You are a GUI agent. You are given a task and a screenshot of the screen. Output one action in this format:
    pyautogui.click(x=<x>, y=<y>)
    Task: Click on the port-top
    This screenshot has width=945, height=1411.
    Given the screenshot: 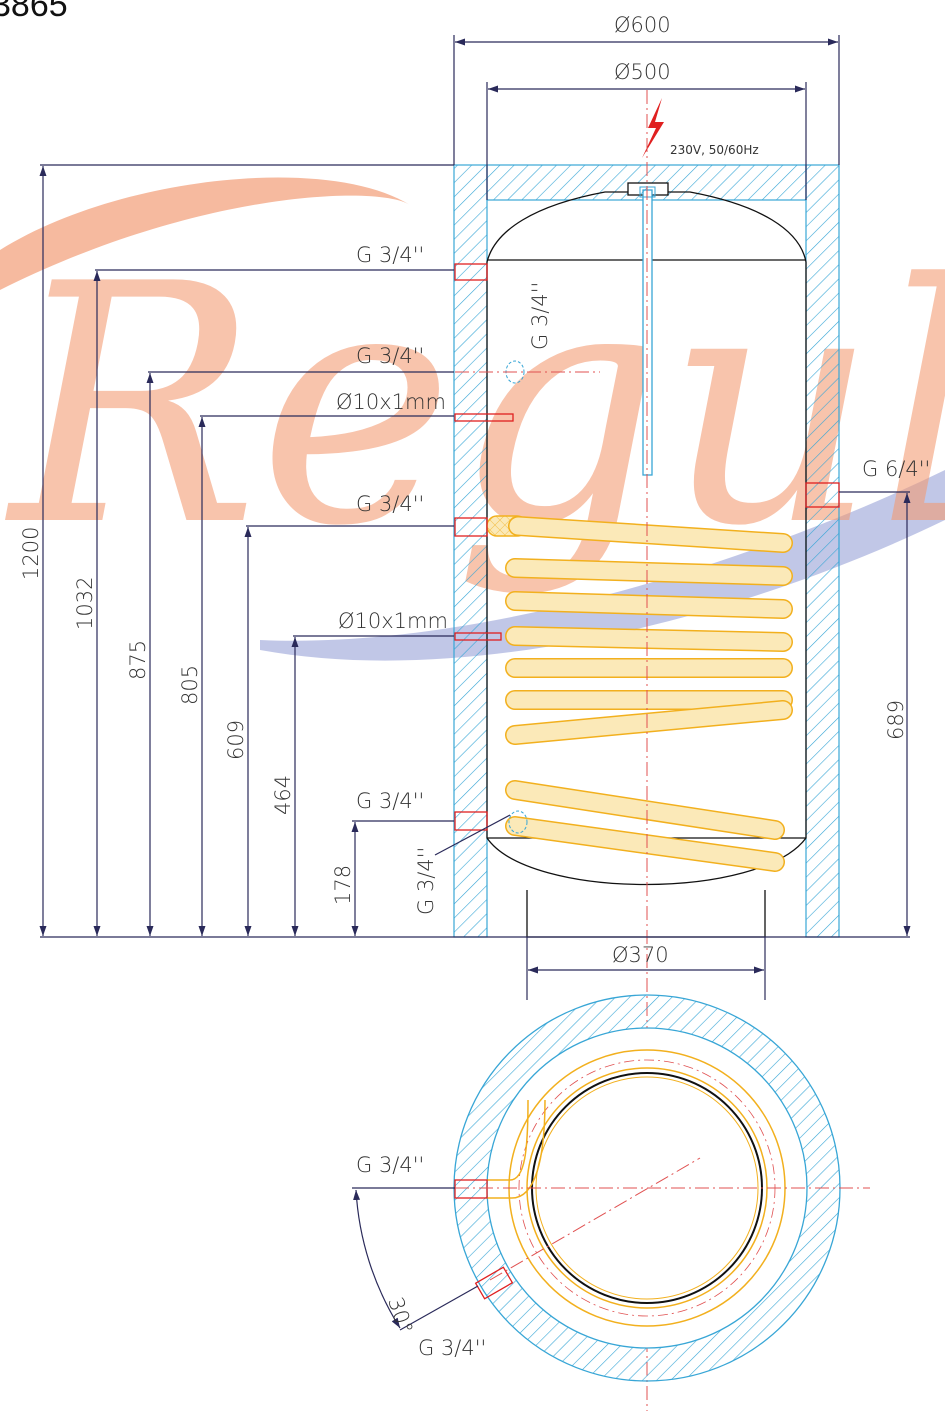 What is the action you would take?
    pyautogui.click(x=471, y=272)
    